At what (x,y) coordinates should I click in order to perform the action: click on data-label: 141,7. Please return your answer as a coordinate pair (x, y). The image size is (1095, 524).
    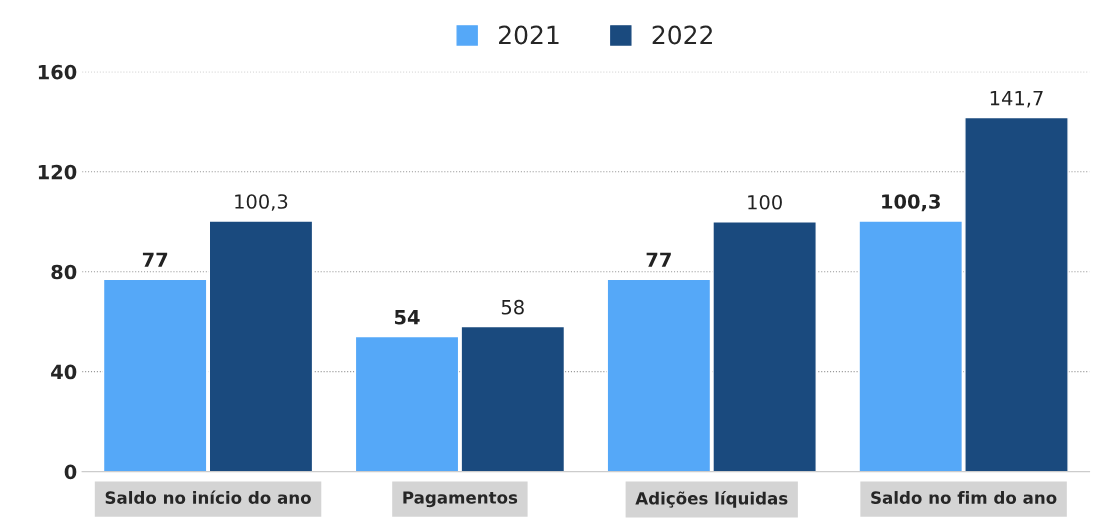
    Looking at the image, I should click on (1016, 99).